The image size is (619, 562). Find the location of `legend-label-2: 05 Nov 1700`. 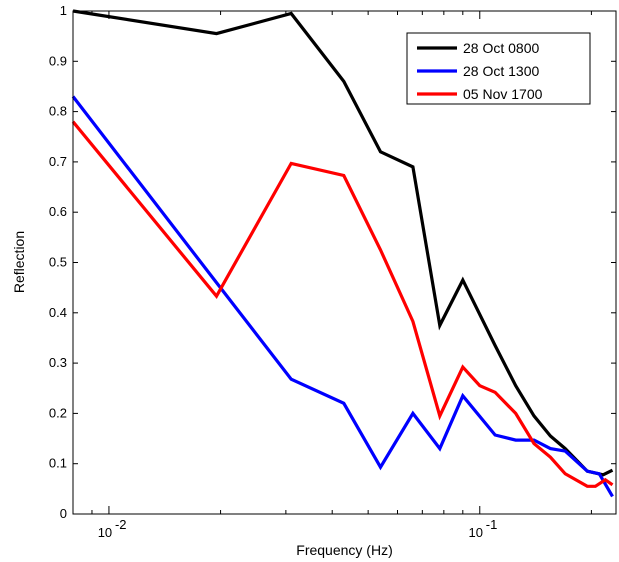

legend-label-2: 05 Nov 1700 is located at coordinates (503, 94).